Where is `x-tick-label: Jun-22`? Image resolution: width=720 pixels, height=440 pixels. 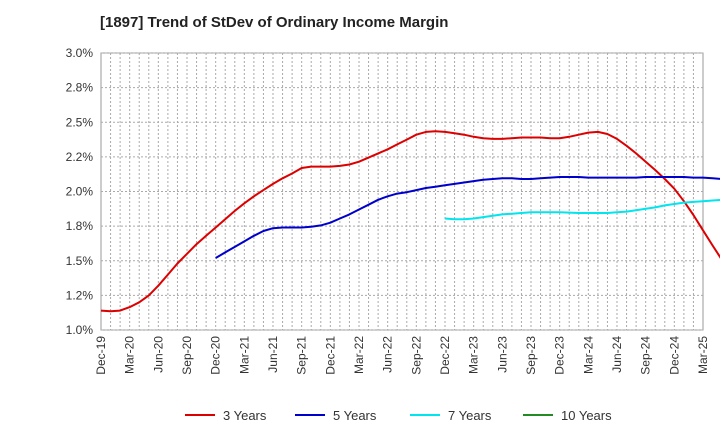
x-tick-label: Jun-22 is located at coordinates (388, 354).